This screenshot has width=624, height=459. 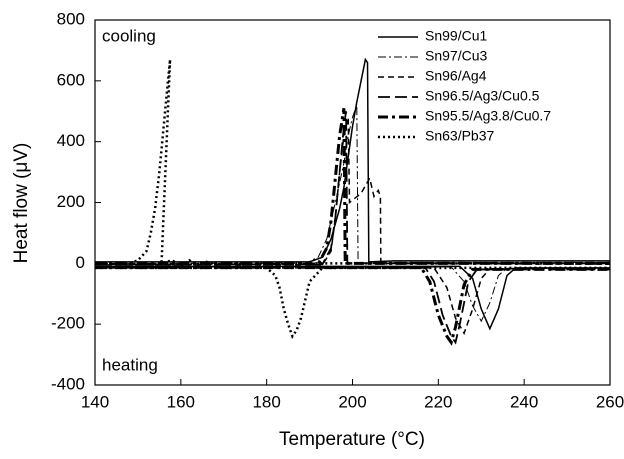 I want to click on legend-label: Sn95.5/Ag3.8/Cu0.7, so click(x=488, y=116).